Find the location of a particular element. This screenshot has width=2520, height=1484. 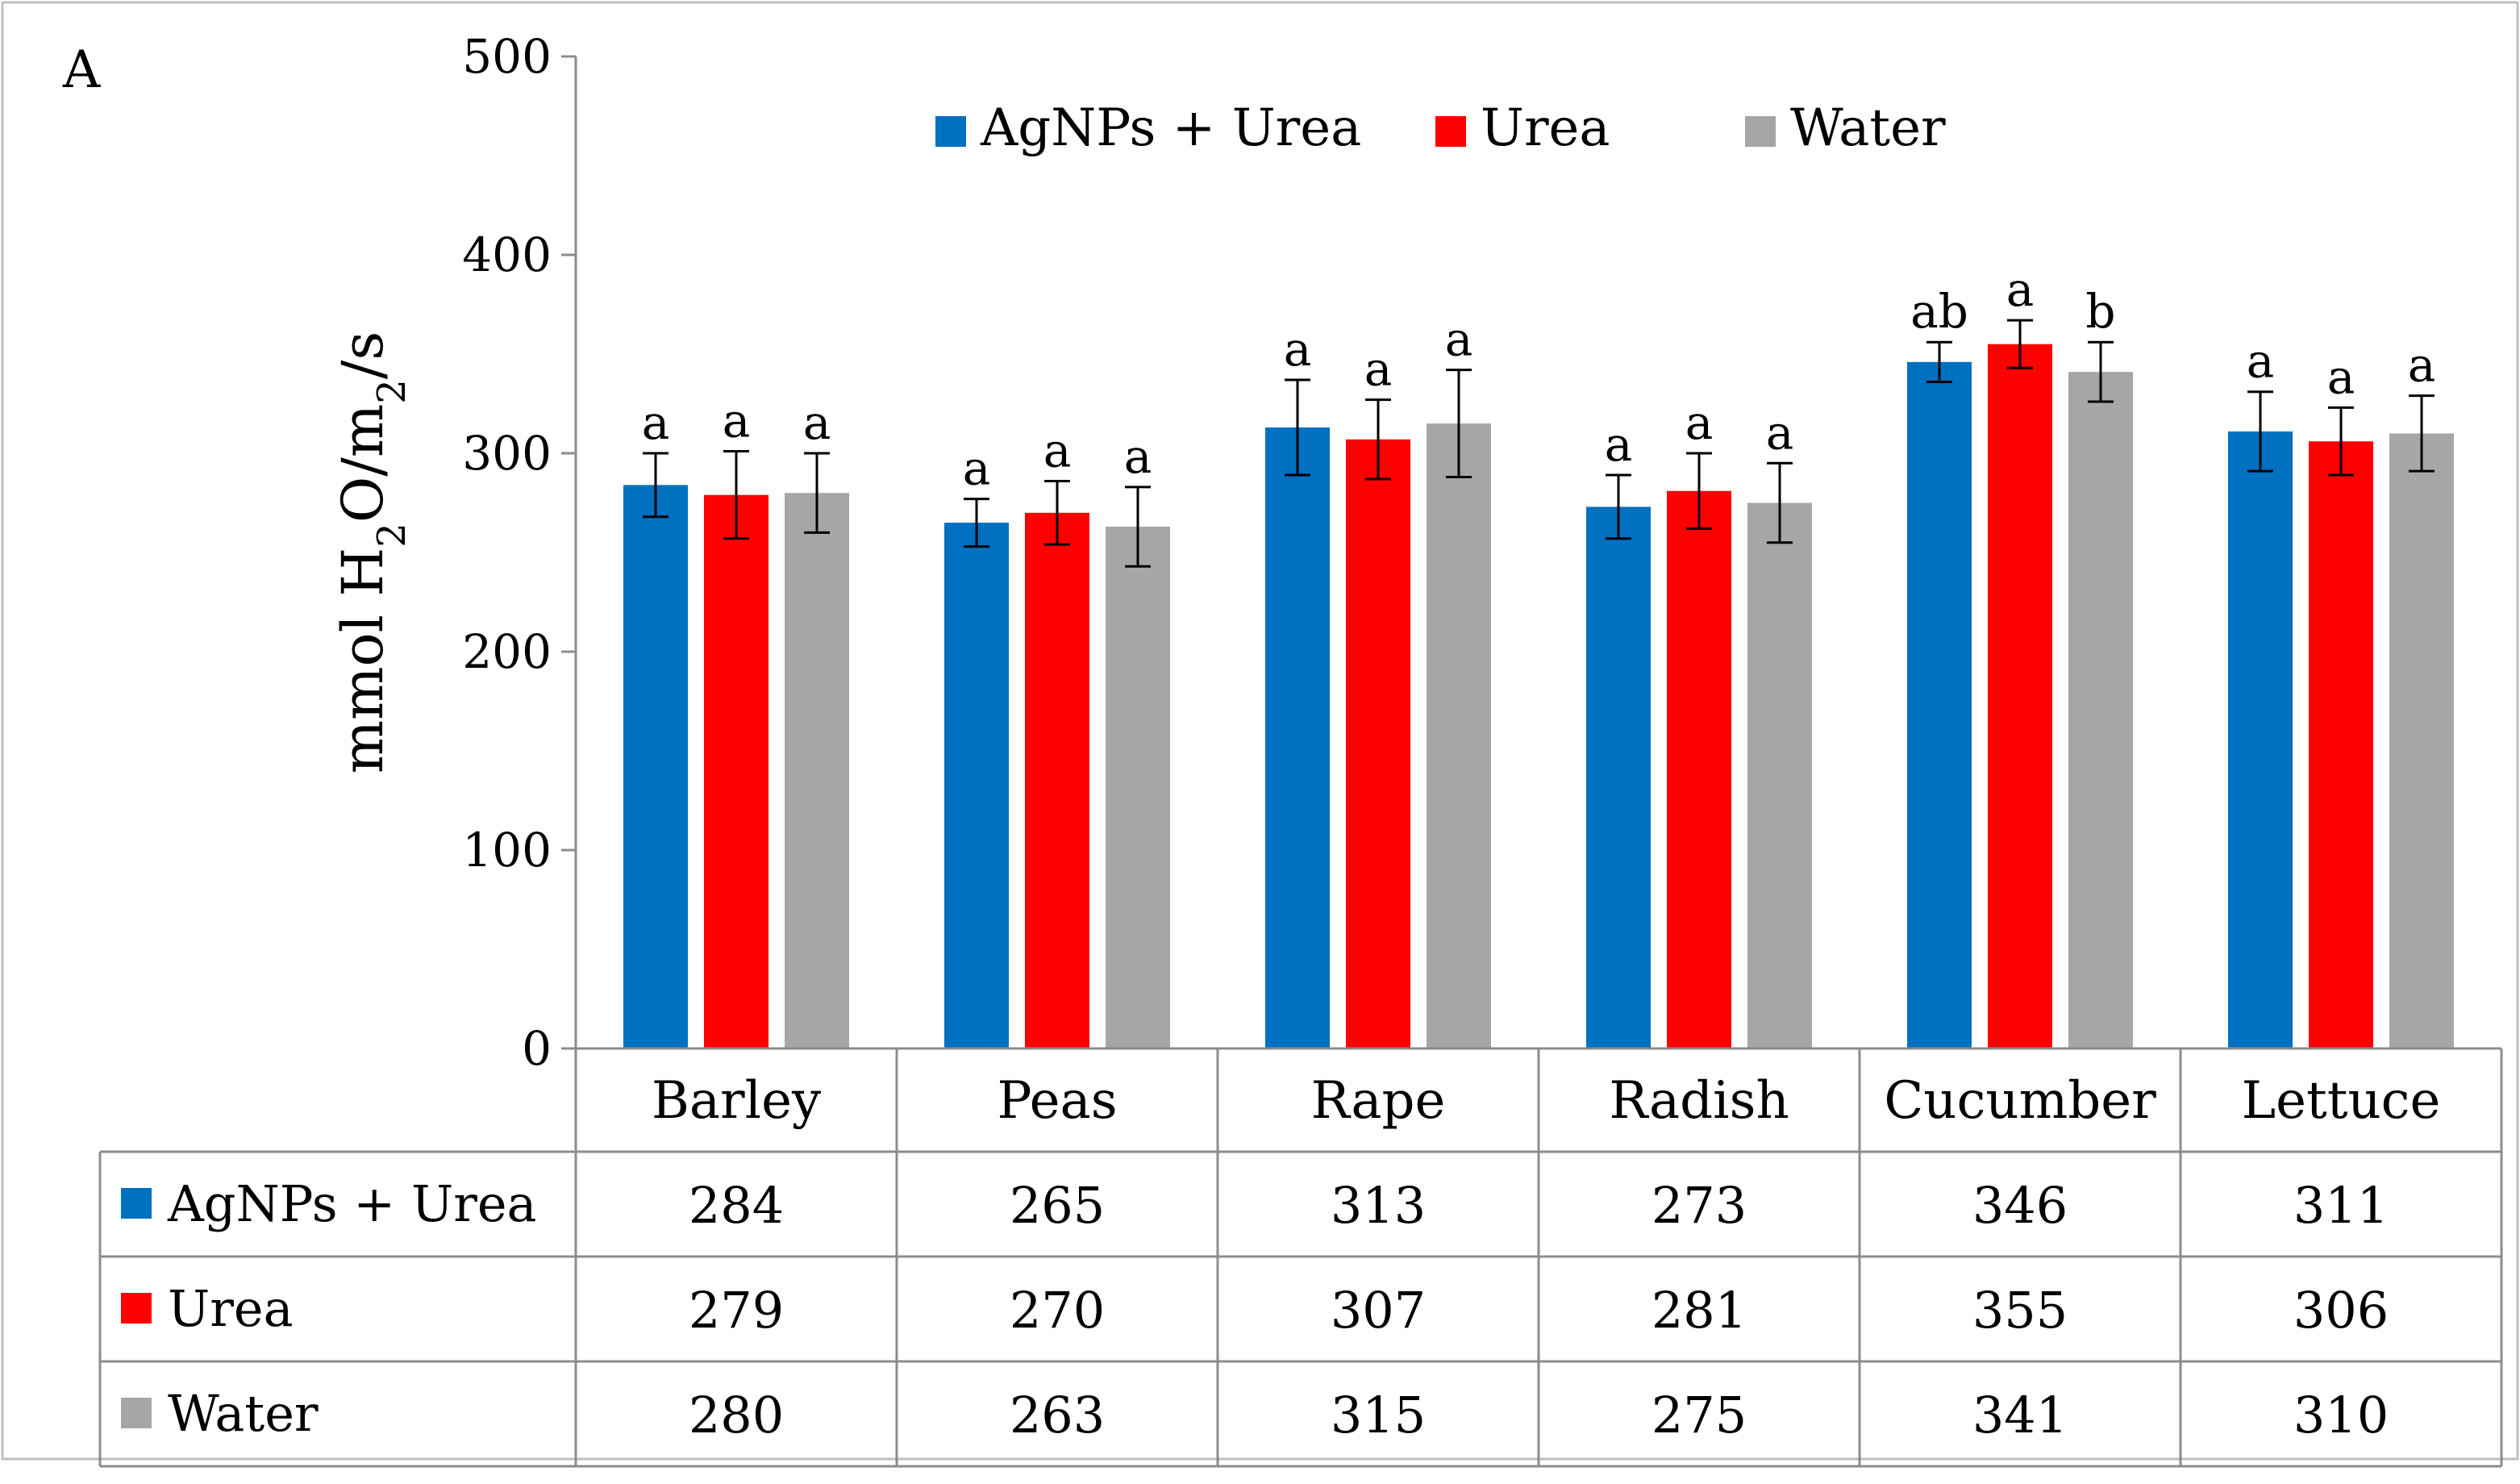

bar-agnps-urea-cucumber is located at coordinates (1939, 705).